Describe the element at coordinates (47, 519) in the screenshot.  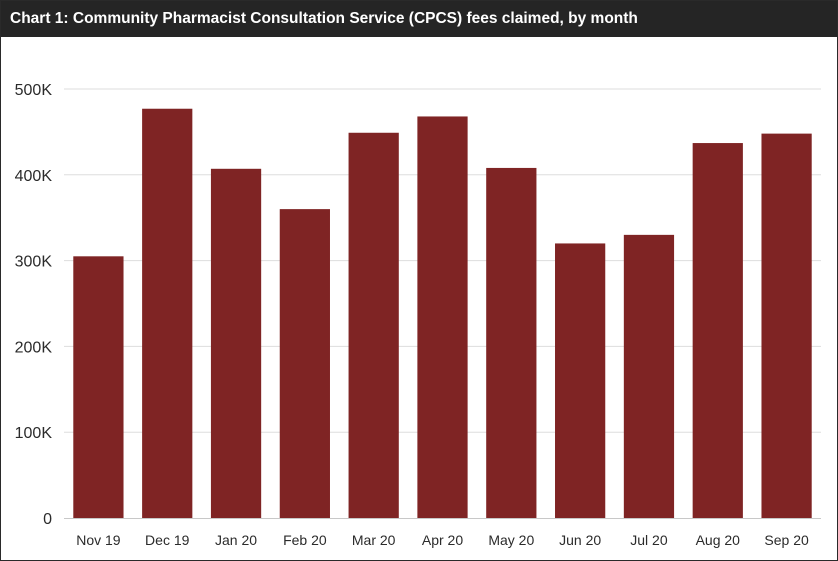
I see `y-tick-label: 0` at that location.